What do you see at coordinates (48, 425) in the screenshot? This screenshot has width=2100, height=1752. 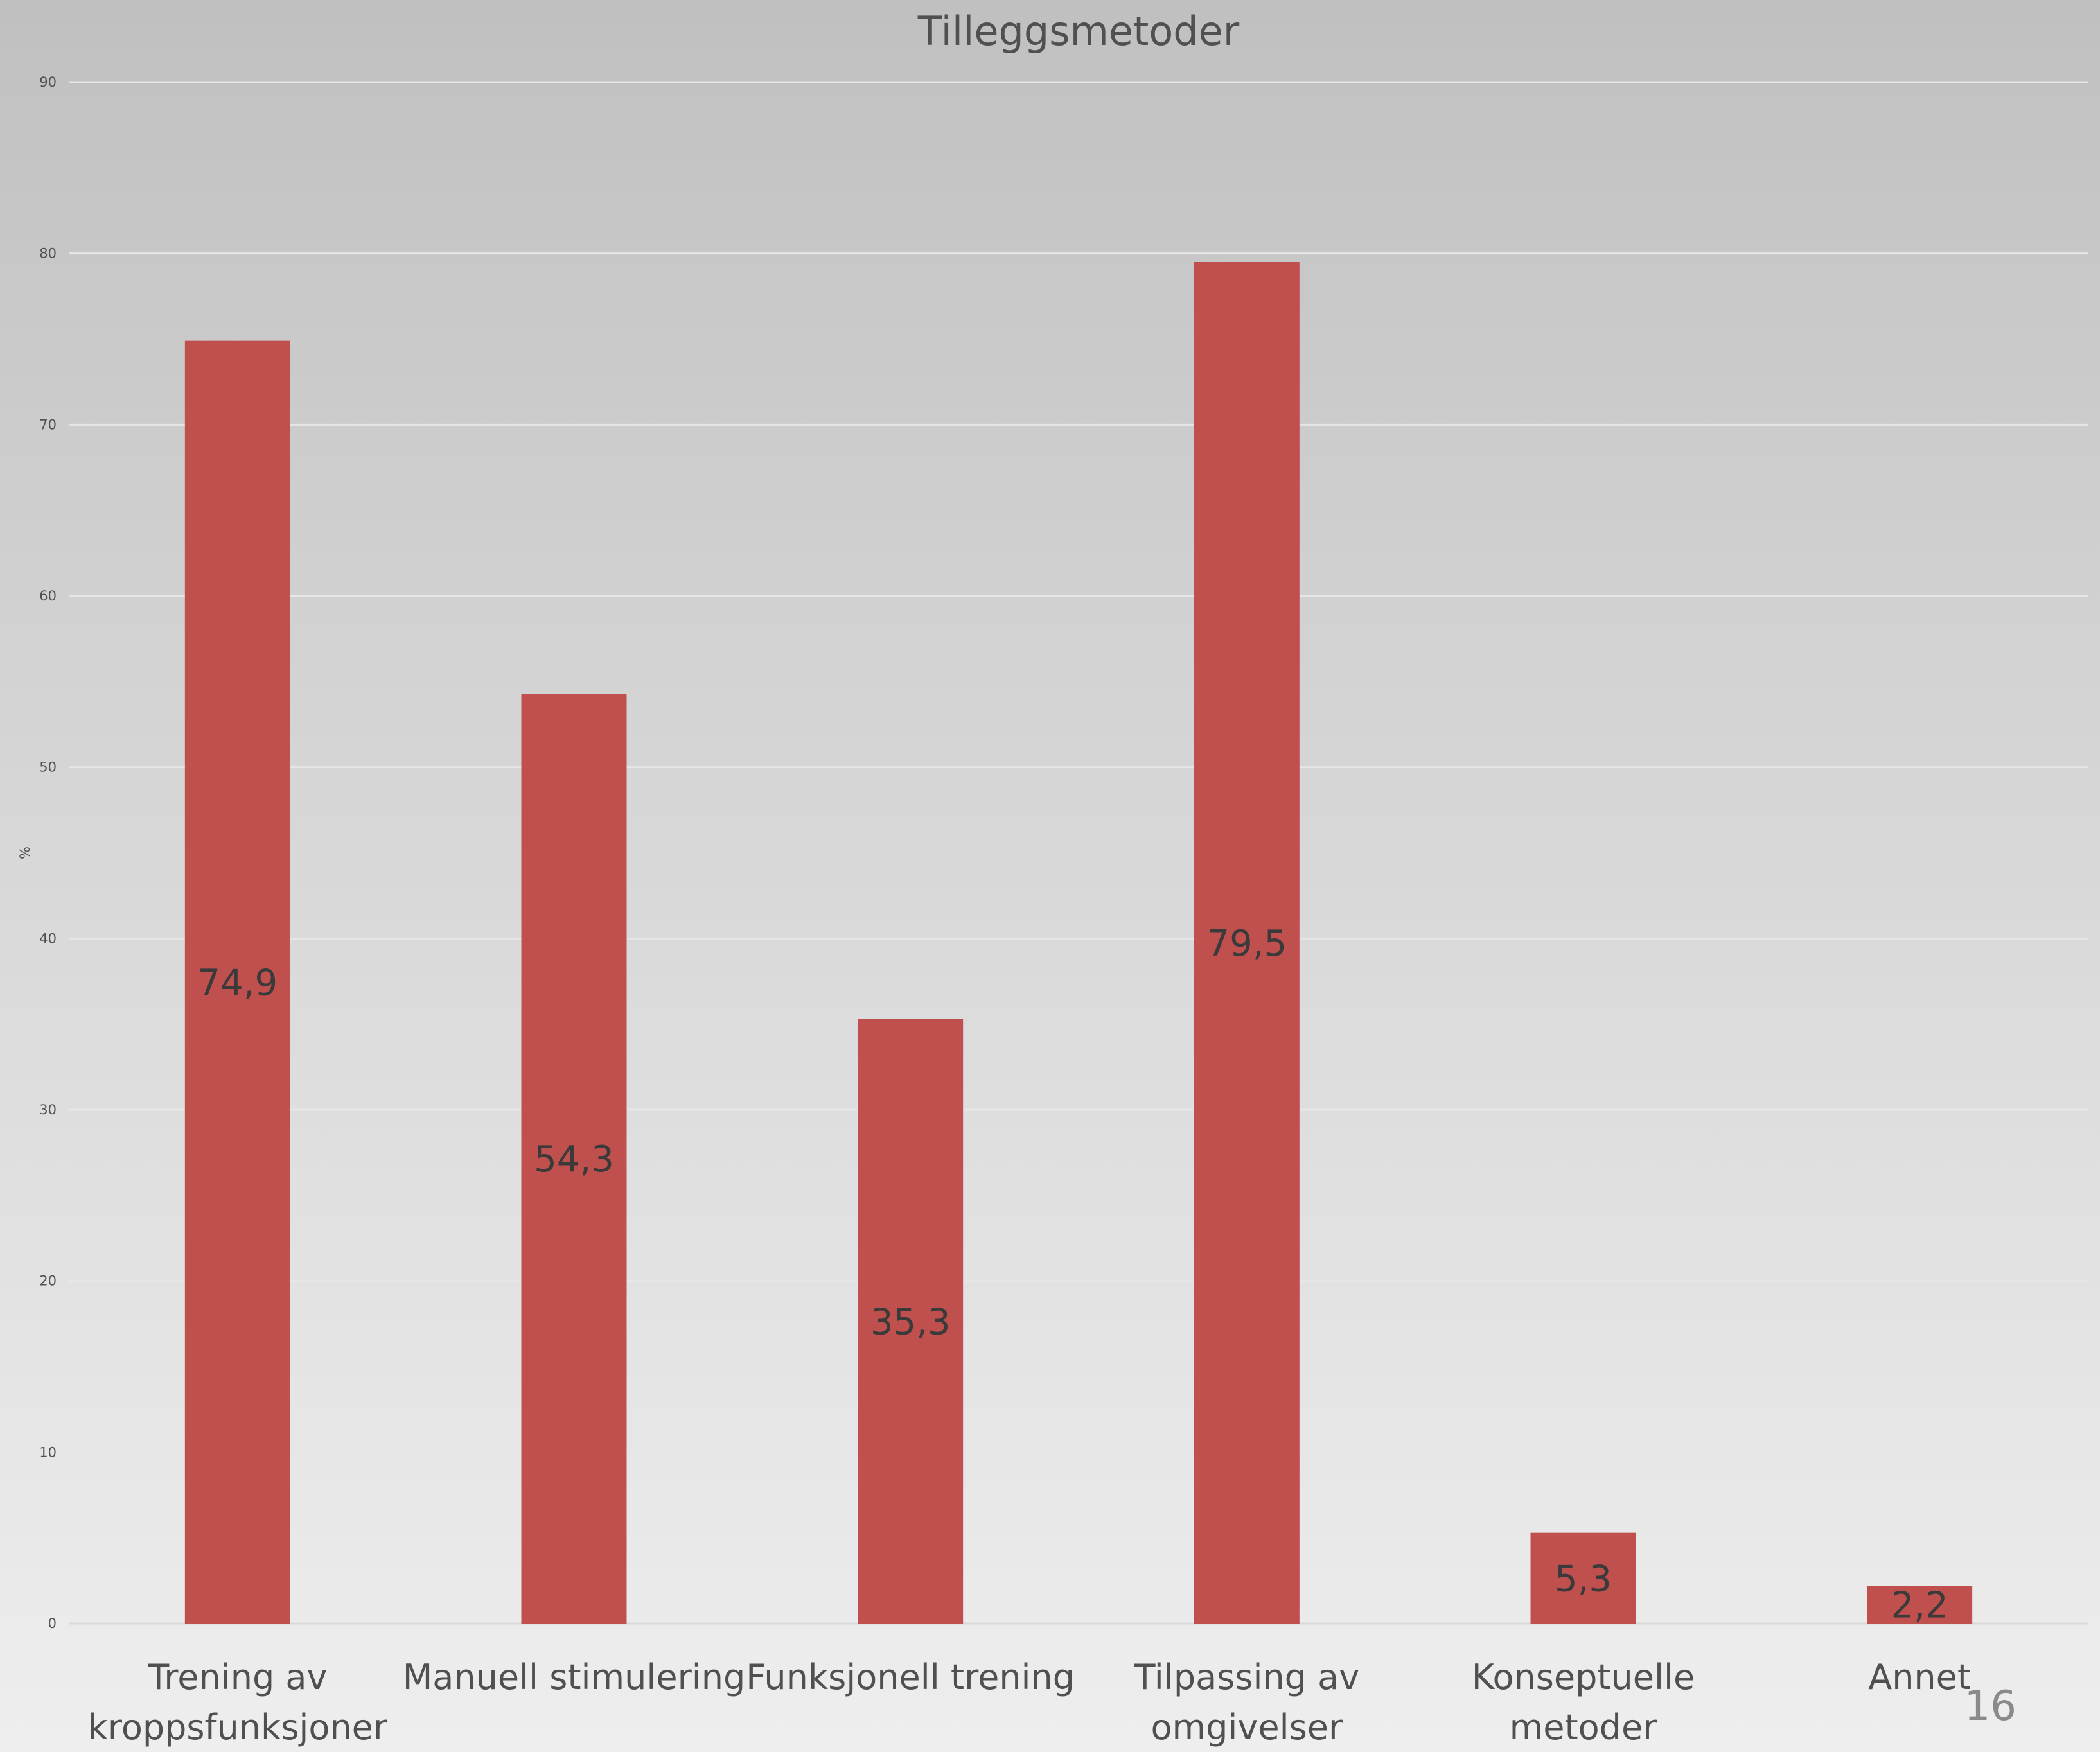 I see `y-tick-label-70: 70` at bounding box center [48, 425].